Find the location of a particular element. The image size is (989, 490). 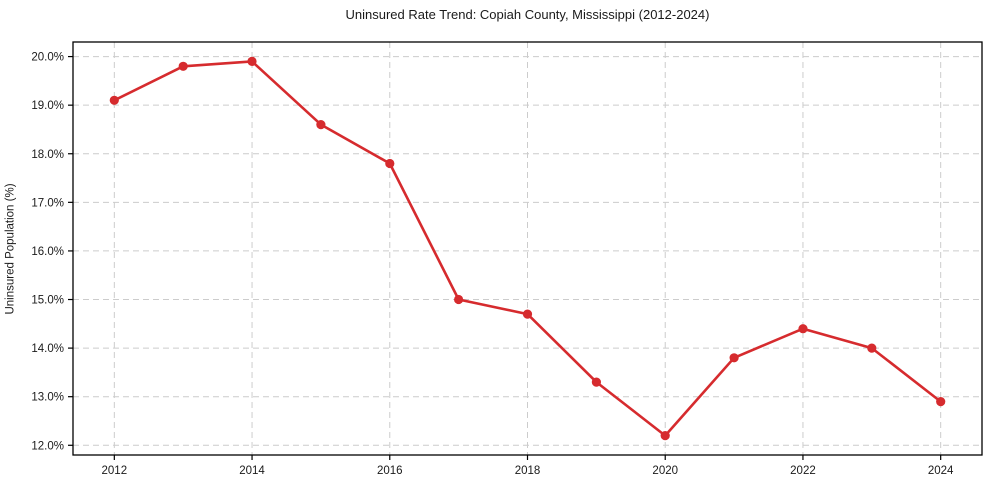

x-tick-label: 2018 is located at coordinates (528, 471).